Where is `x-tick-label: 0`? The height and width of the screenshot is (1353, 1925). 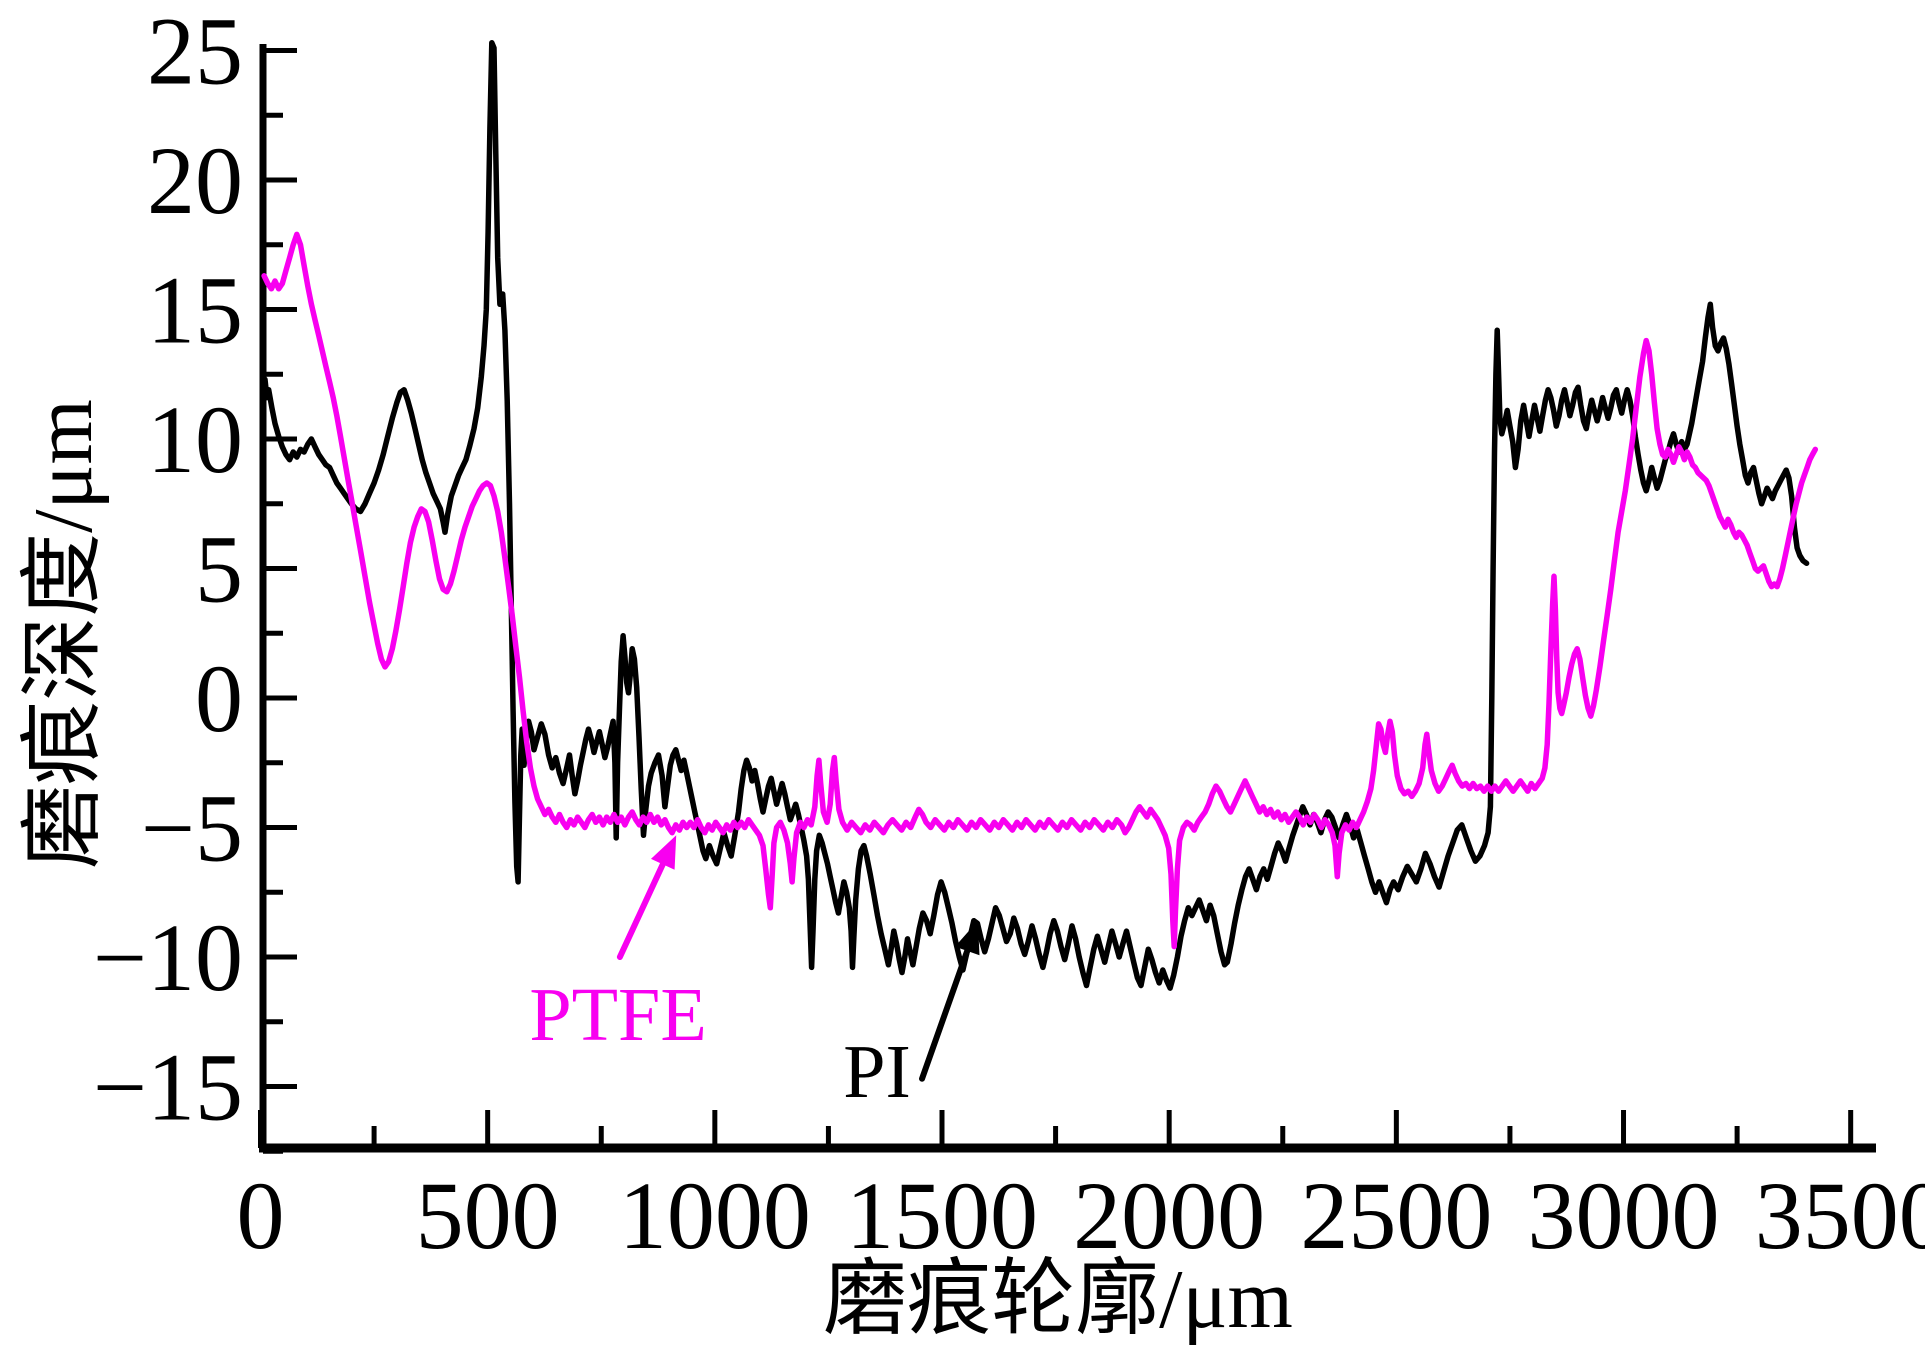 x-tick-label: 0 is located at coordinates (261, 1215).